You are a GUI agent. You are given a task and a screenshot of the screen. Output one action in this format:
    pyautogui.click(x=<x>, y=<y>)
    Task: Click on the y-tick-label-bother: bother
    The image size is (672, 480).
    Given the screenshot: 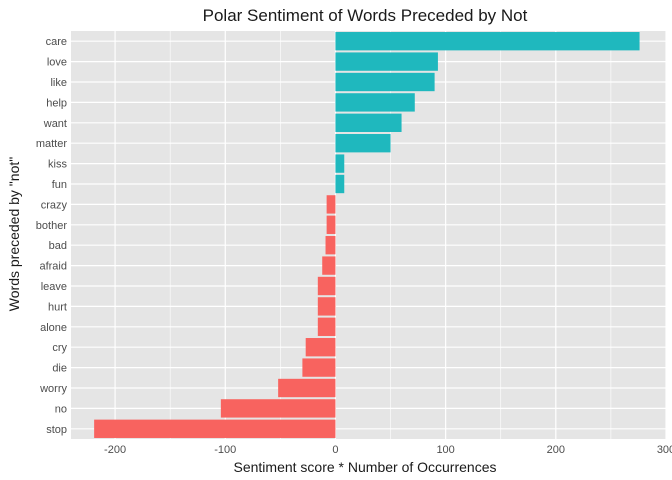 What is the action you would take?
    pyautogui.click(x=52, y=226)
    